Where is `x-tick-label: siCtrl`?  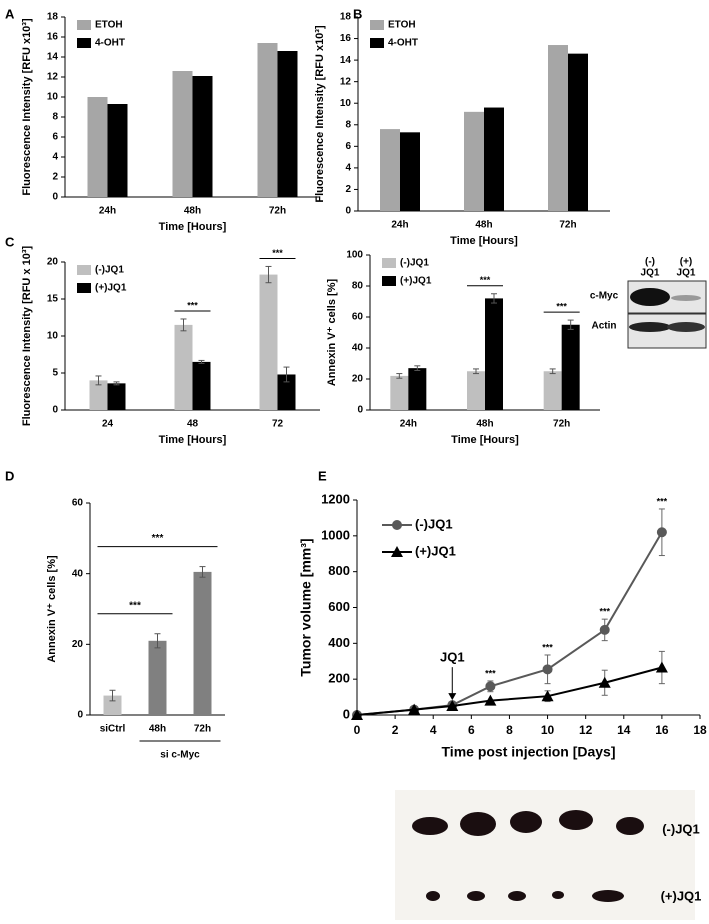
x-tick-label: siCtrl is located at coordinates (113, 729).